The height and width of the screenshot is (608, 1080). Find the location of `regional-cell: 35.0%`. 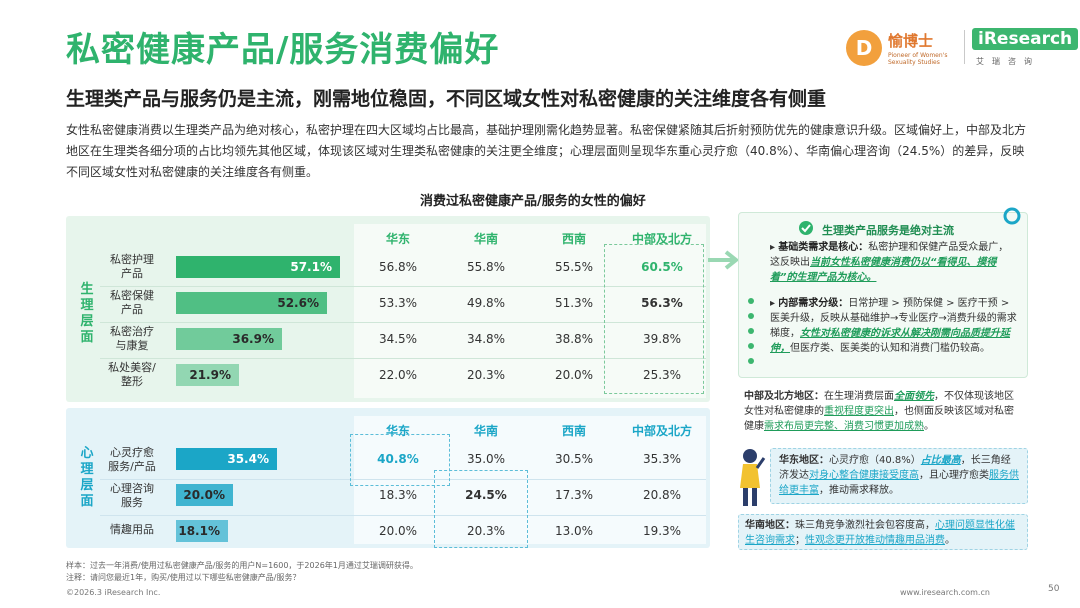

regional-cell: 35.0% is located at coordinates (486, 459).